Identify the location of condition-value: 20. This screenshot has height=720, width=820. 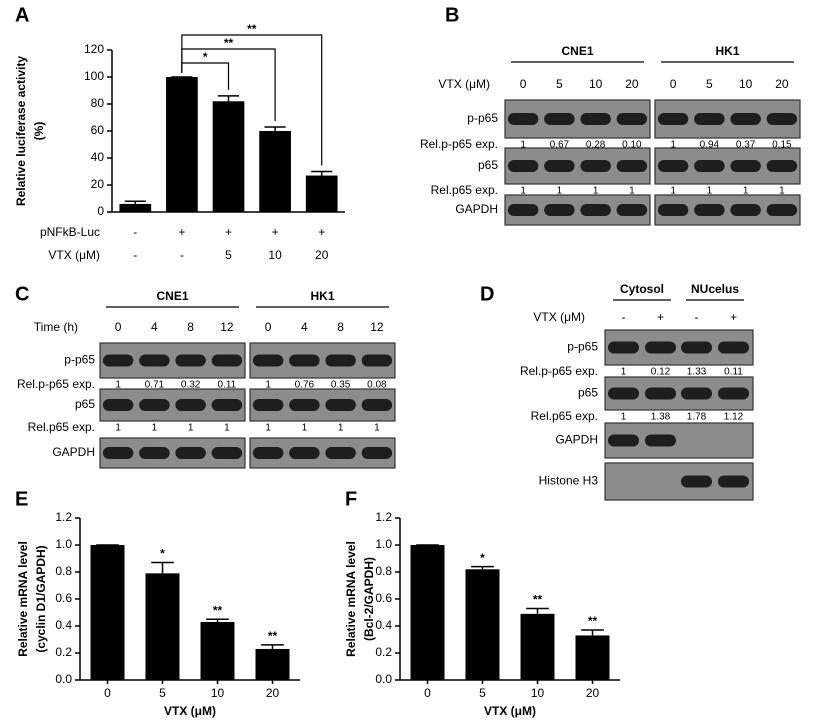
(782, 84).